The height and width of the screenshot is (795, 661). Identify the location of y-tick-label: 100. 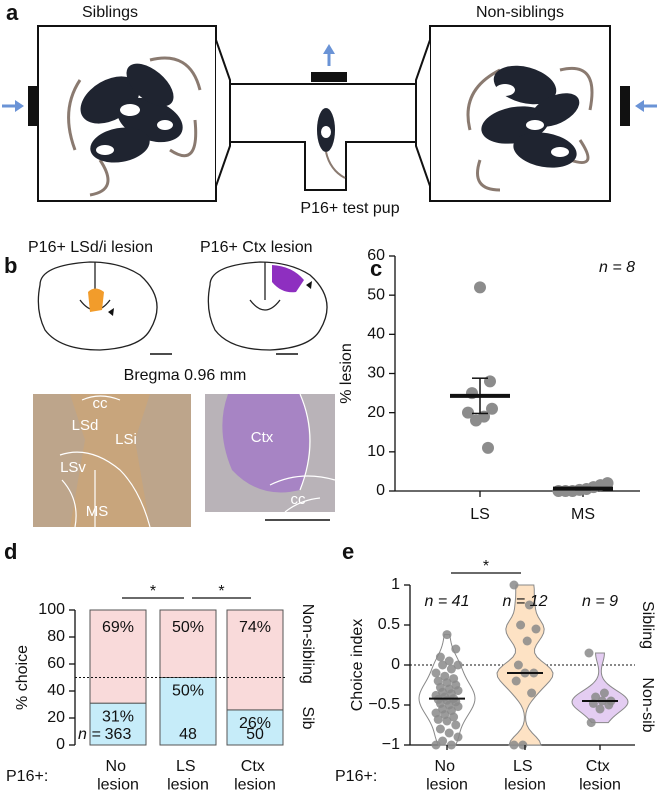
(51, 609).